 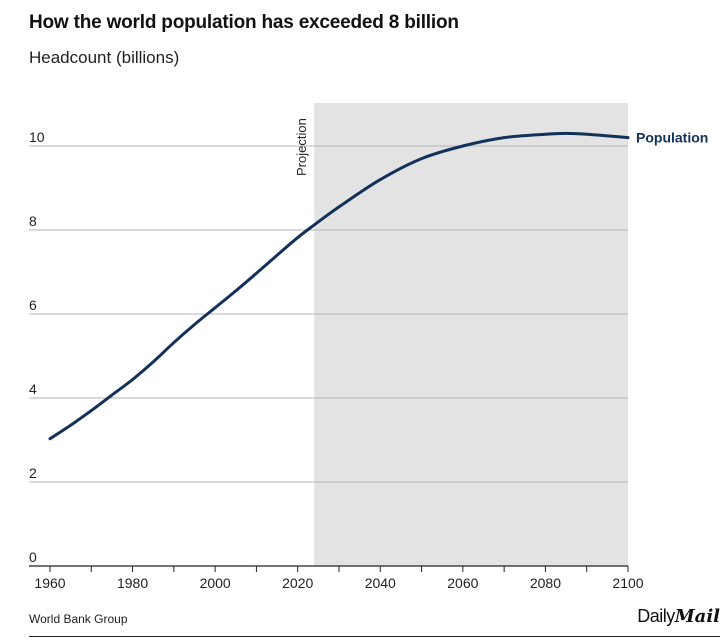 What do you see at coordinates (672, 138) in the screenshot?
I see `series-label-population: Population` at bounding box center [672, 138].